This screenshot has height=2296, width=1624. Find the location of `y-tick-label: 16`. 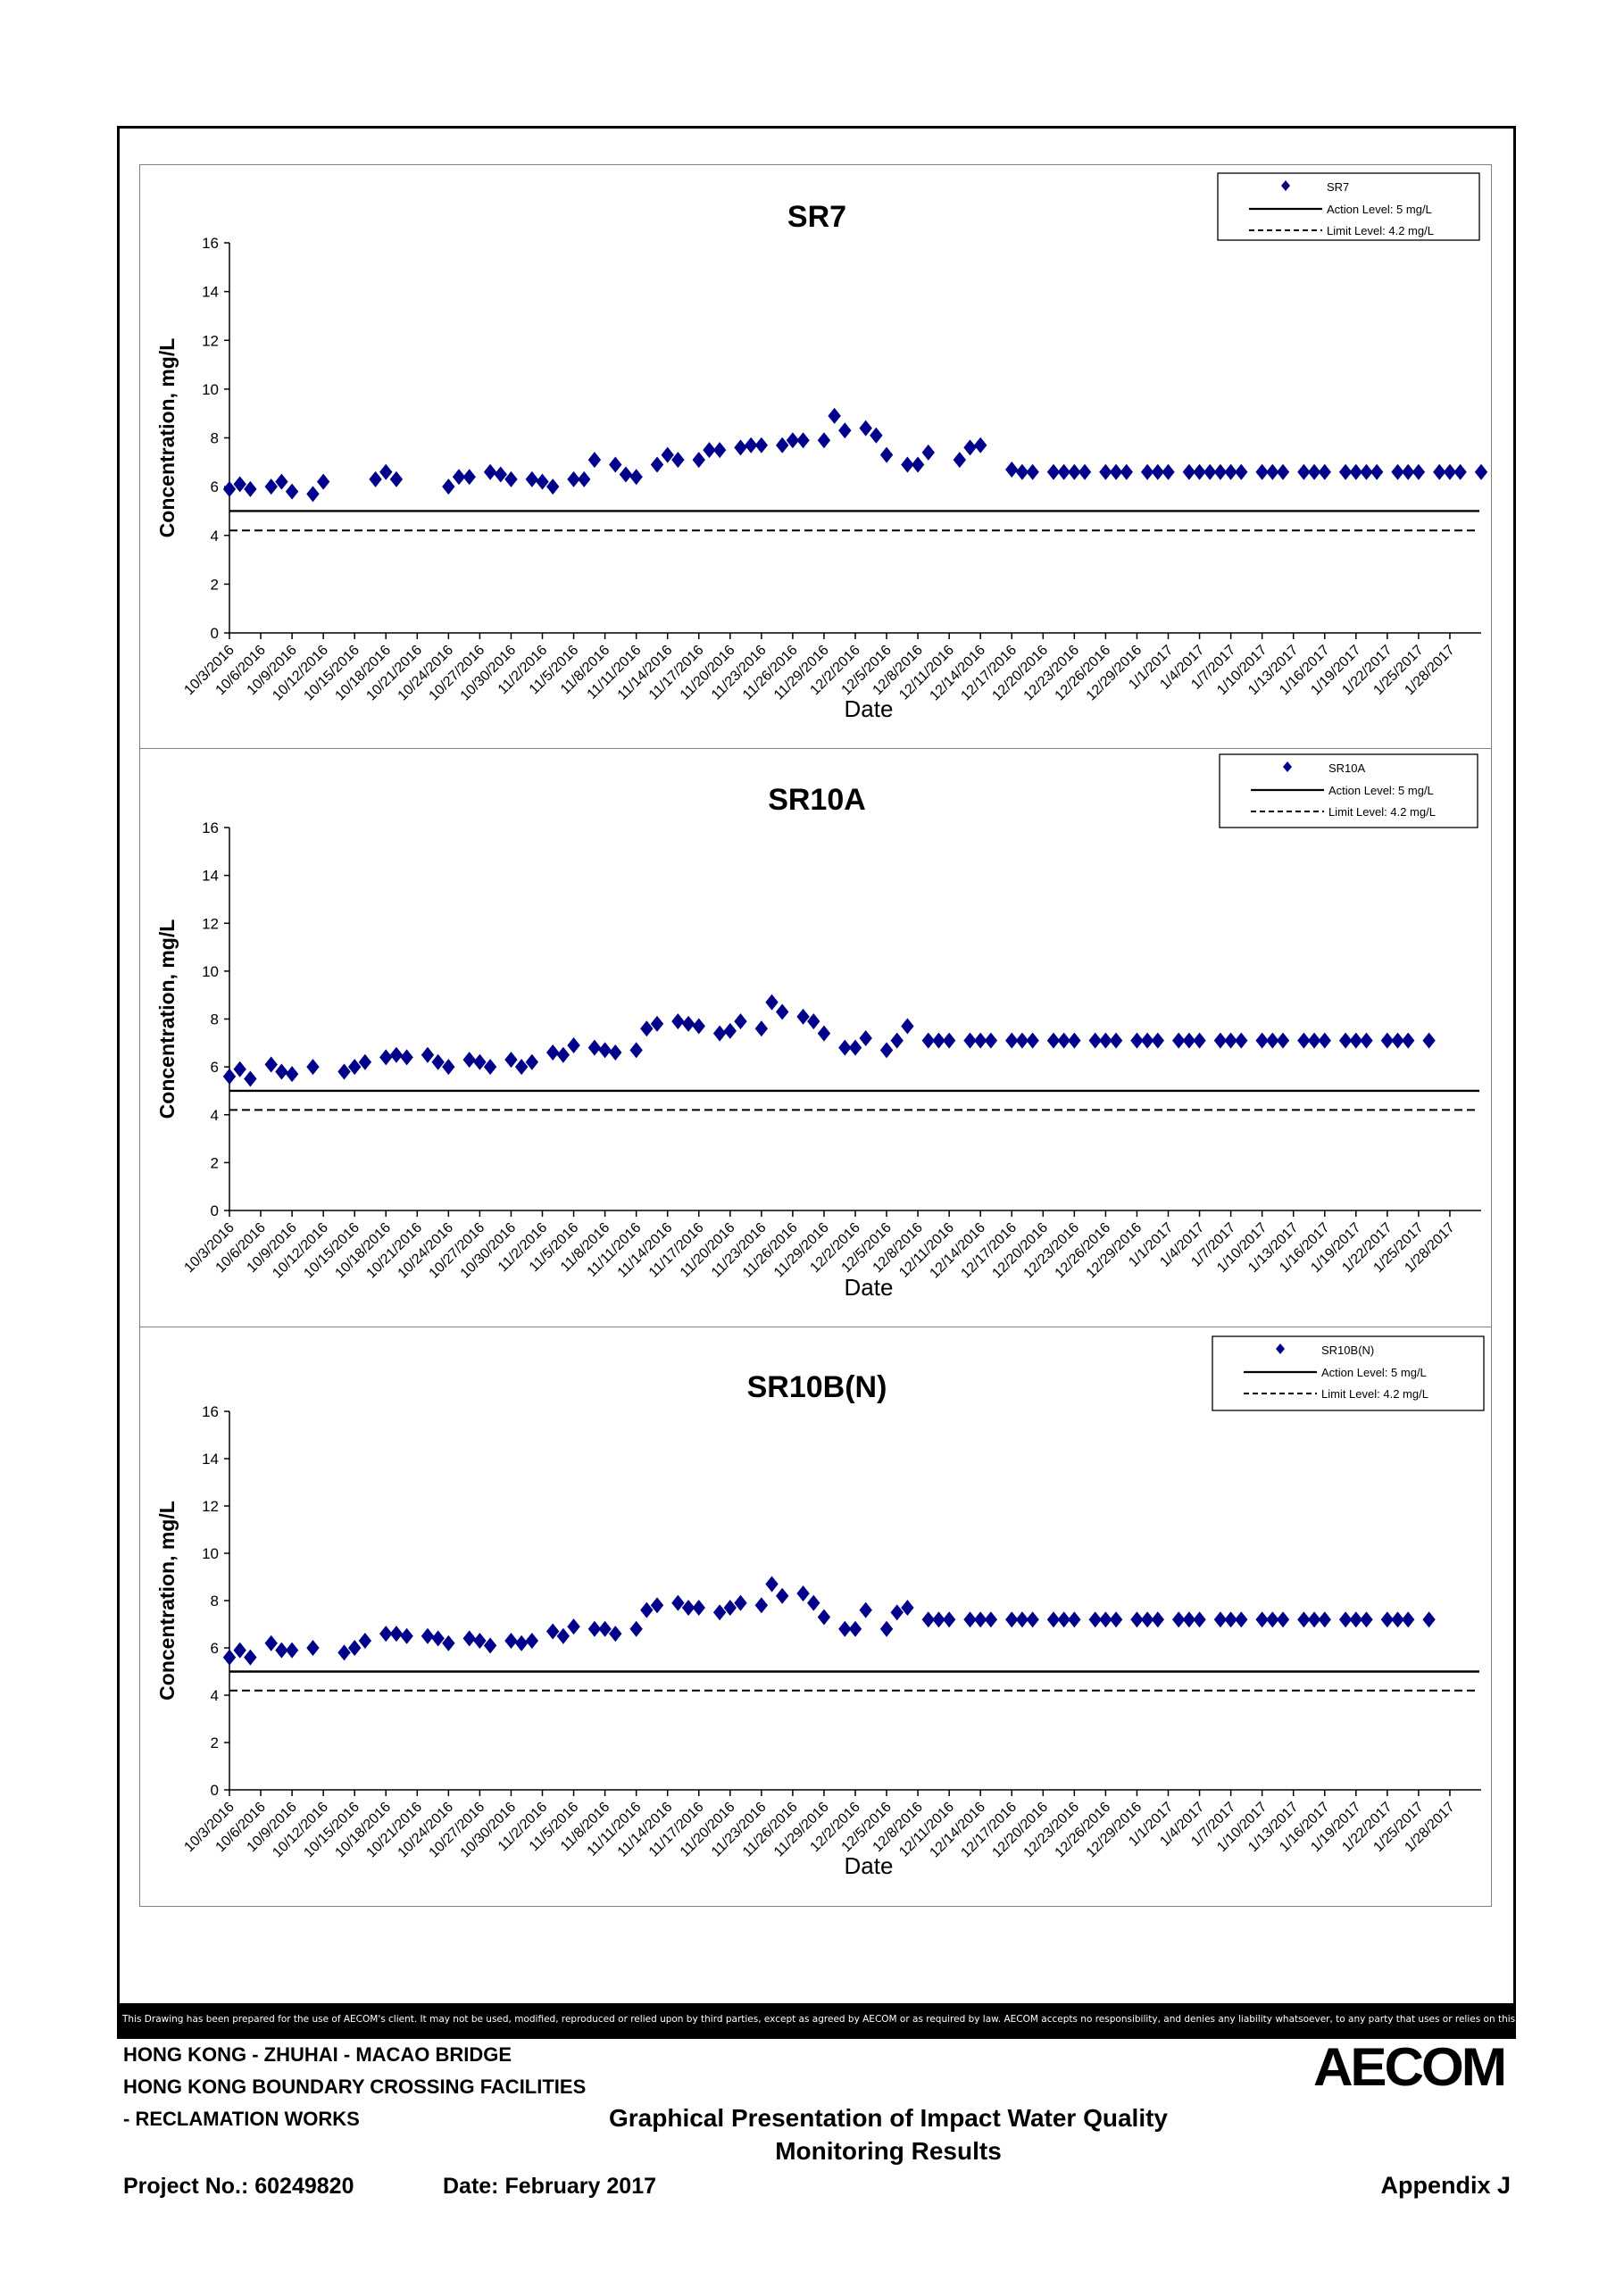

y-tick-label: 16 is located at coordinates (210, 827).